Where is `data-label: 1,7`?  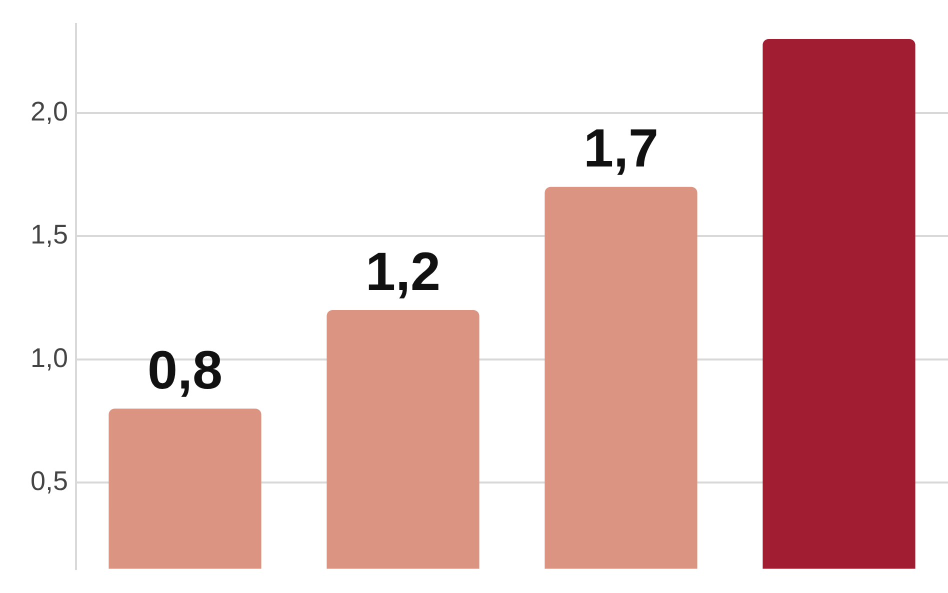 data-label: 1,7 is located at coordinates (621, 148).